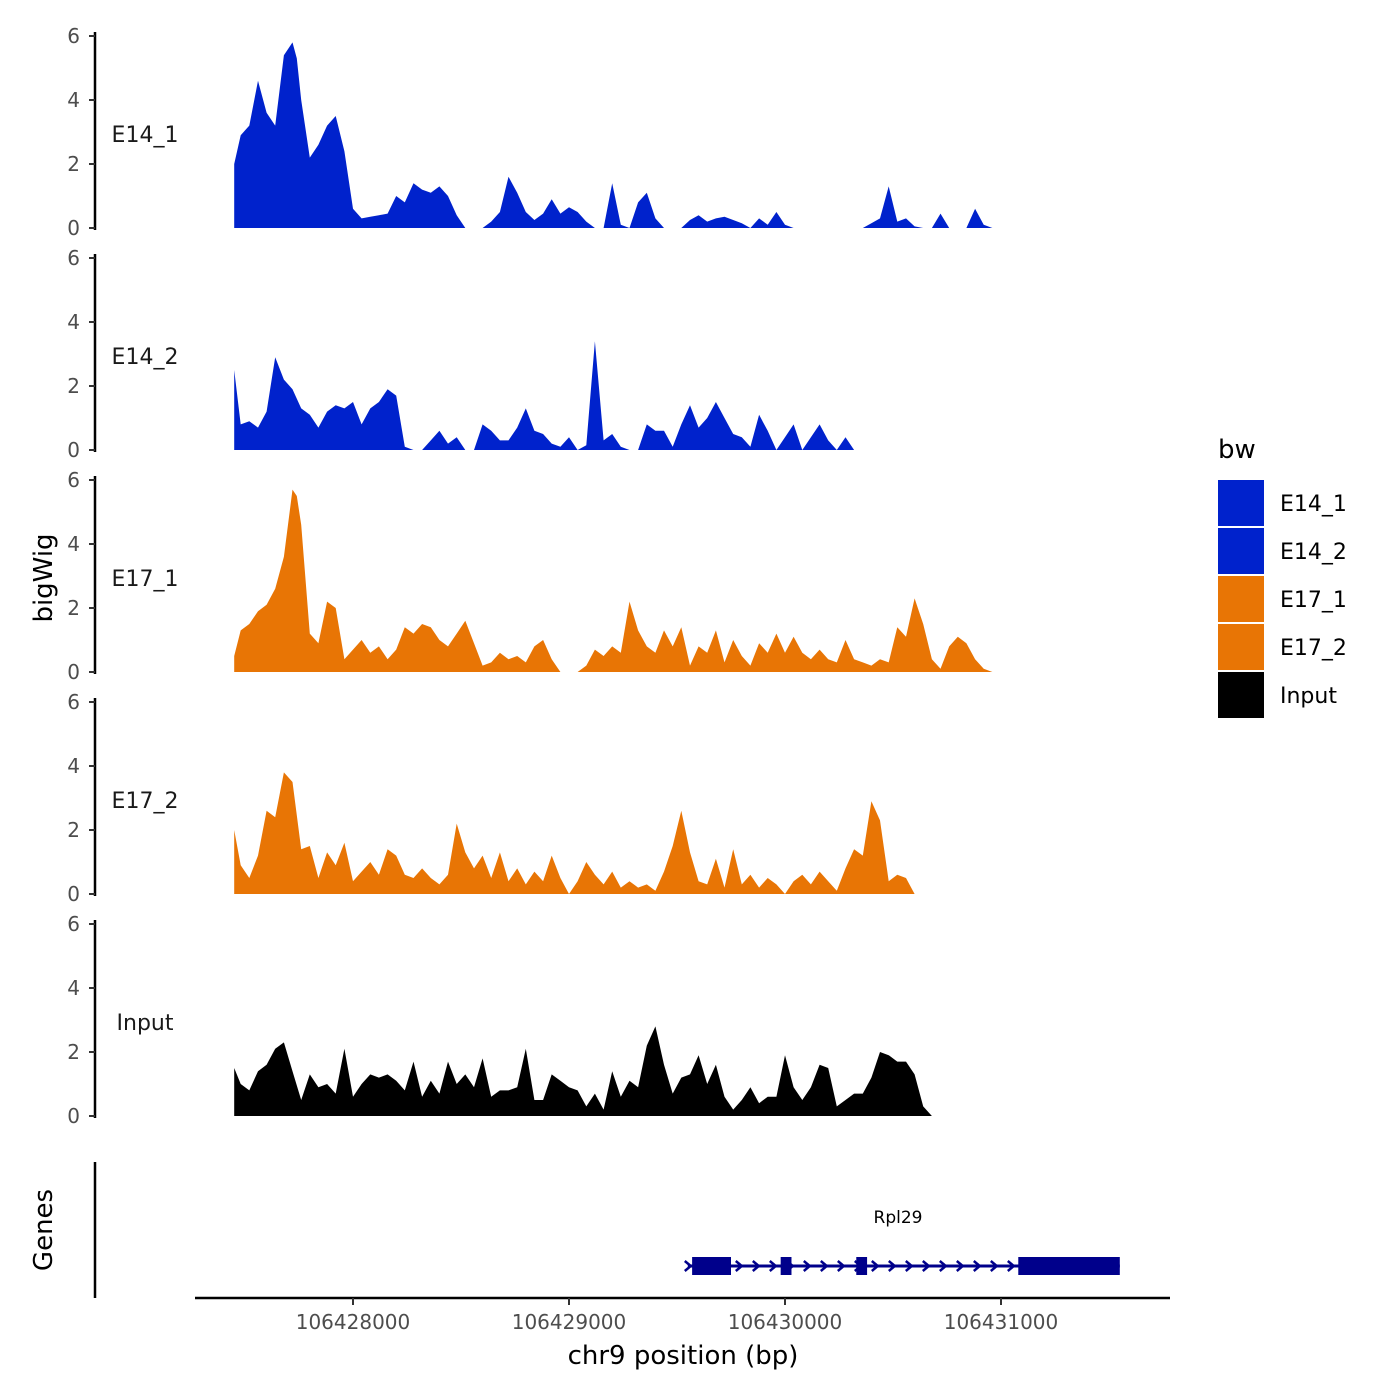 This screenshot has height=1400, width=1400. Describe the element at coordinates (606, 1230) in the screenshot. I see `gene-track: Rpl29` at that location.